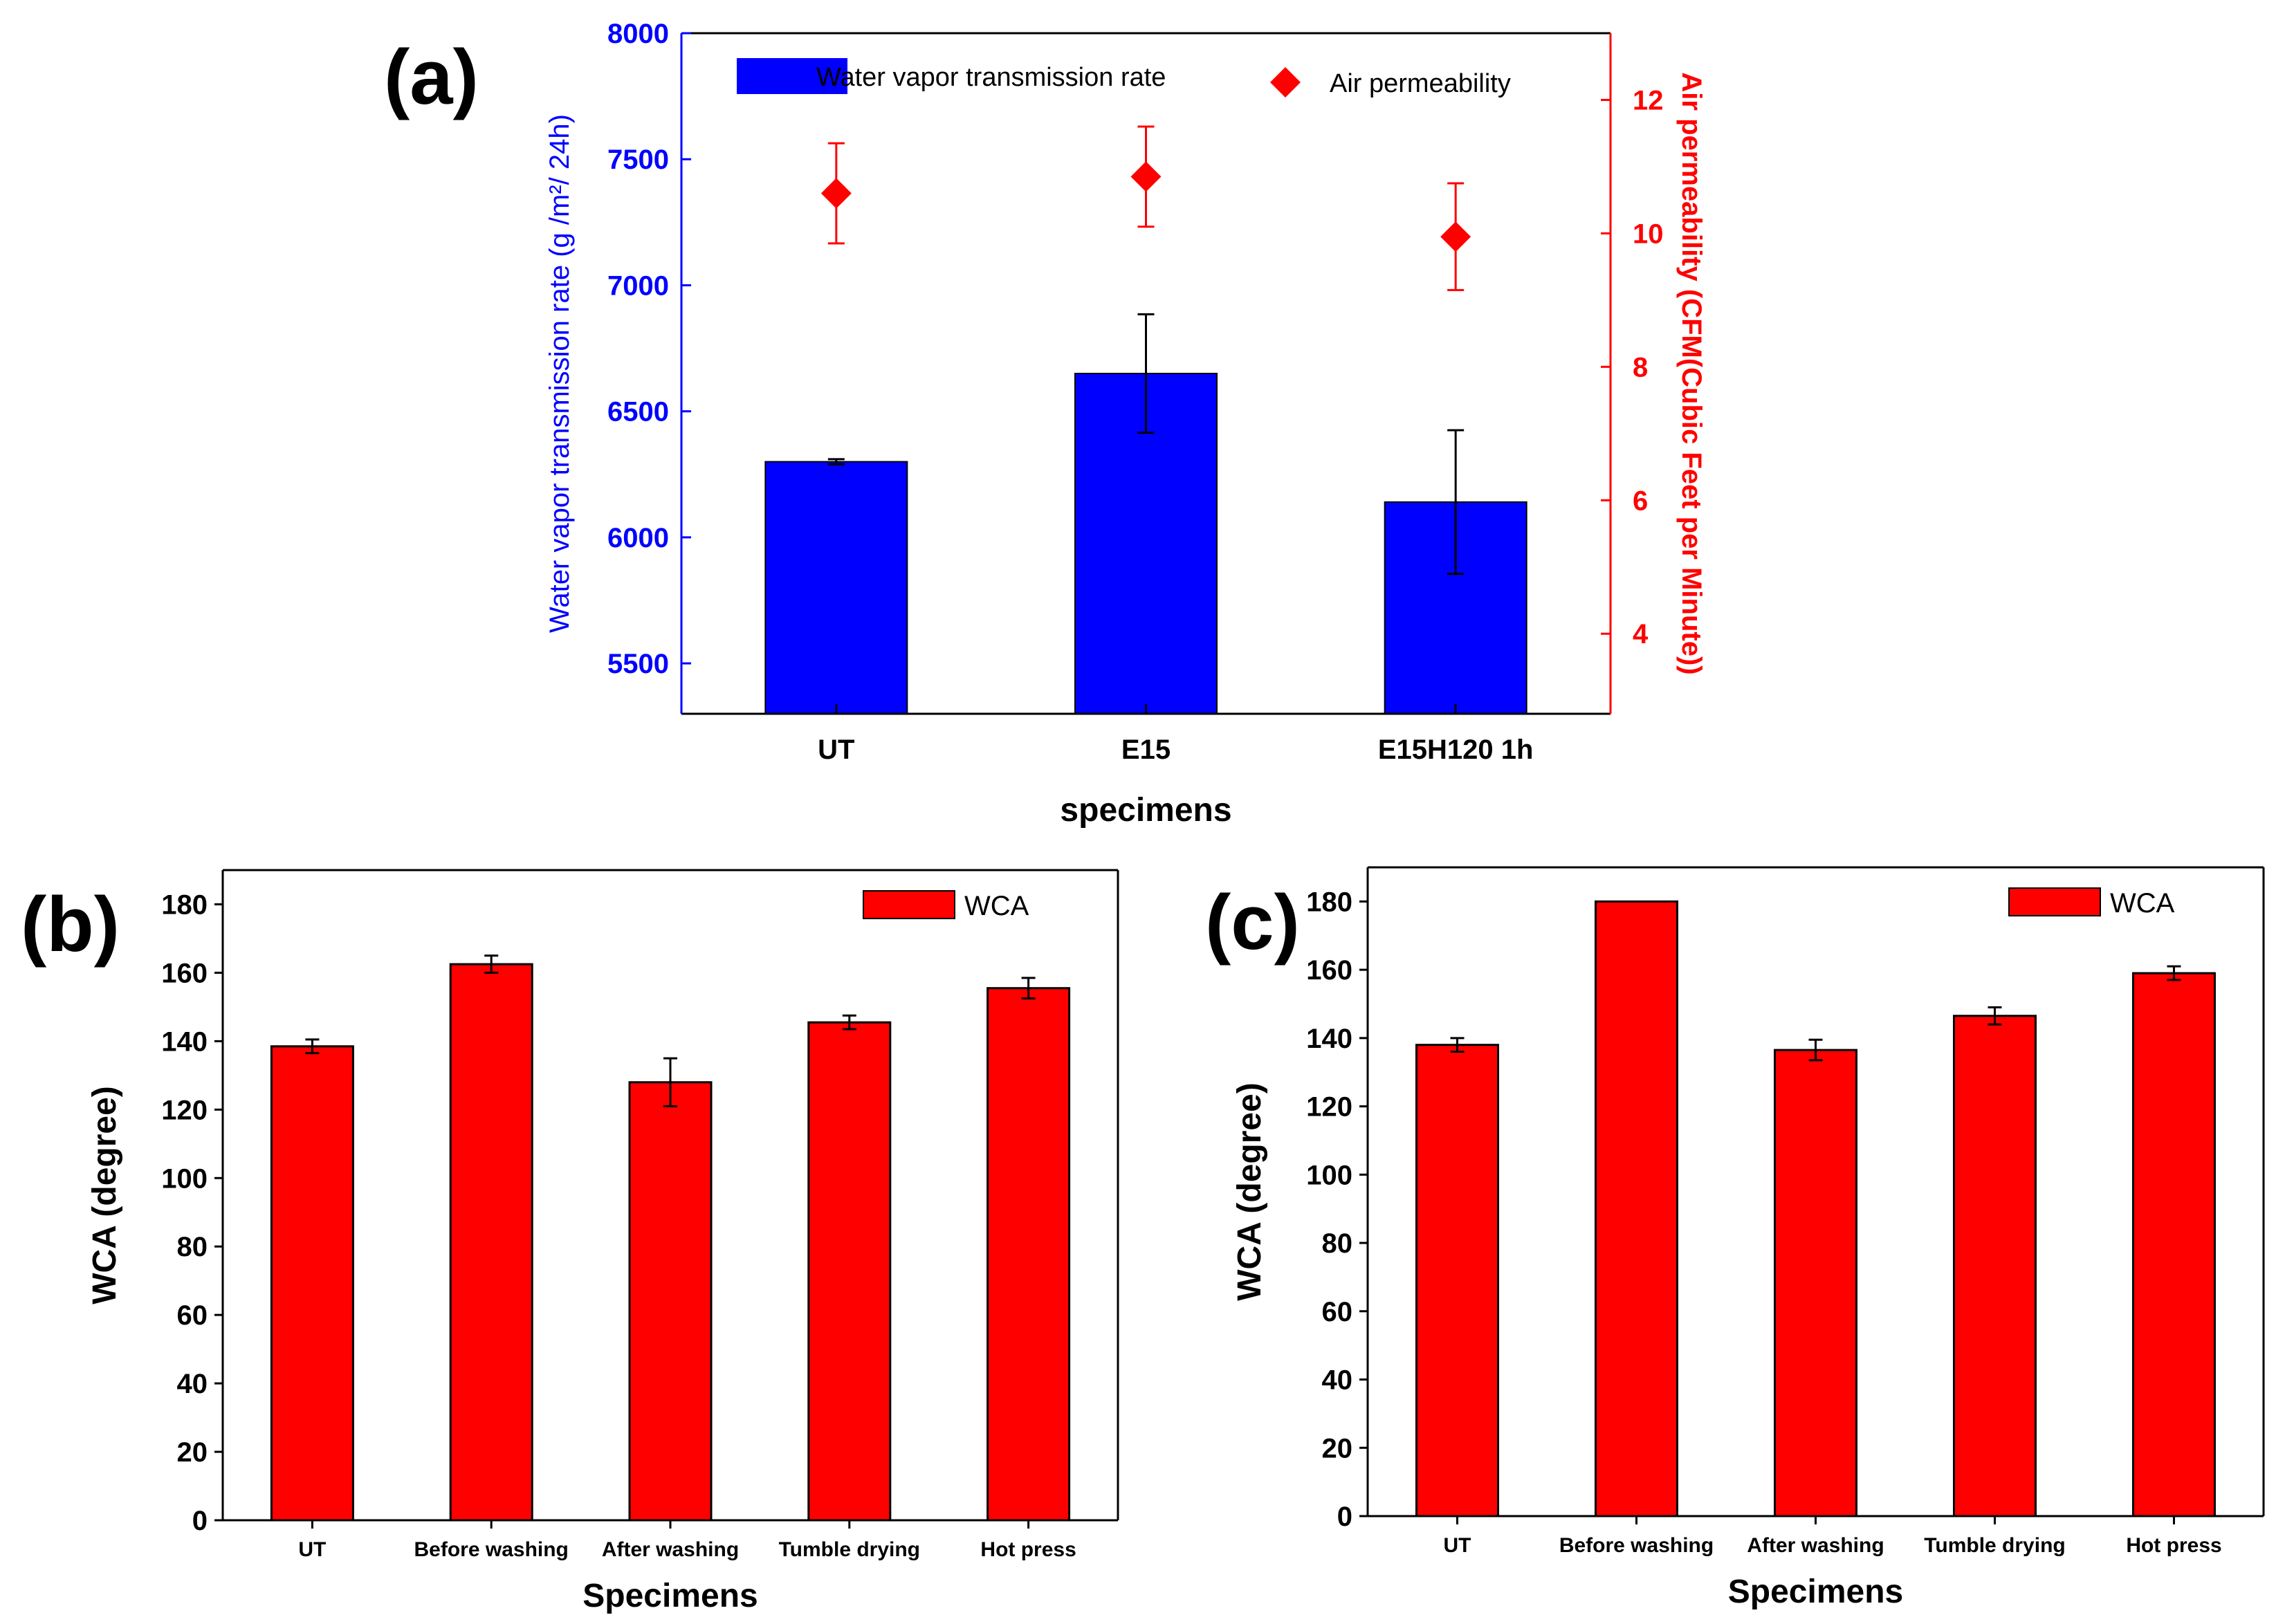  Describe the element at coordinates (1994, 1545) in the screenshot. I see `panel-c-x-tick-label-3: Tumble drying` at that location.